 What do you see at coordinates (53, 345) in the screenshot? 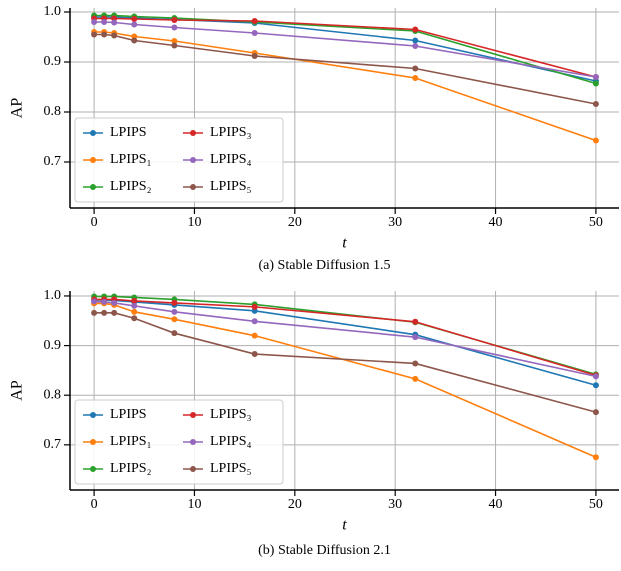
I see `y-tick-label: 0.9` at bounding box center [53, 345].